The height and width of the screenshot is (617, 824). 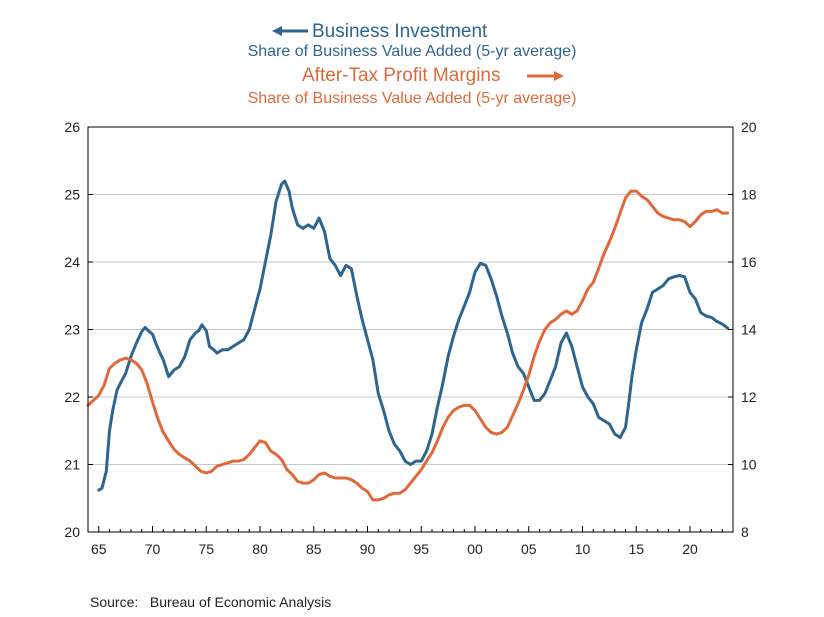 I want to click on x-axis-tick-label: 95, so click(x=421, y=549).